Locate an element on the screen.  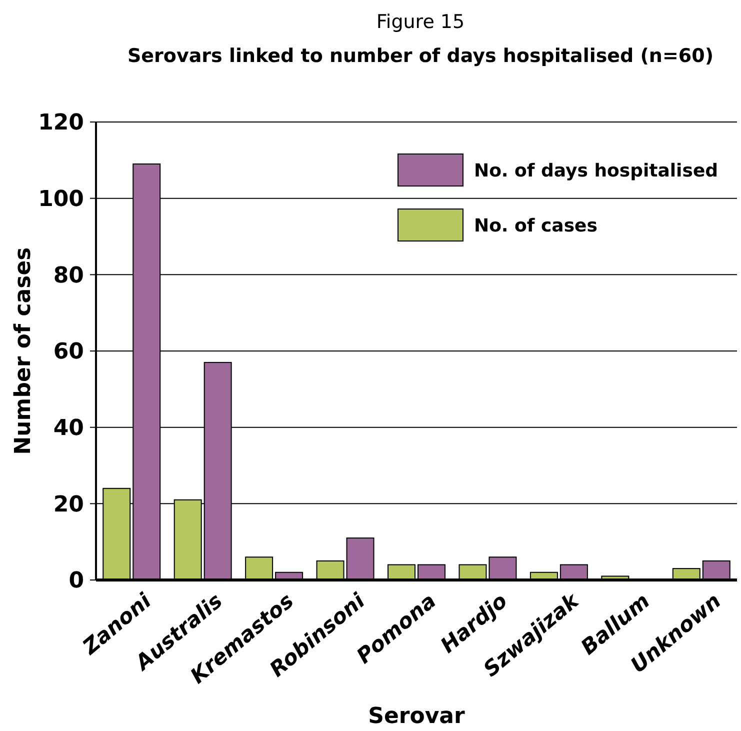
y-axis-title: Number of cases is located at coordinates (23, 351).